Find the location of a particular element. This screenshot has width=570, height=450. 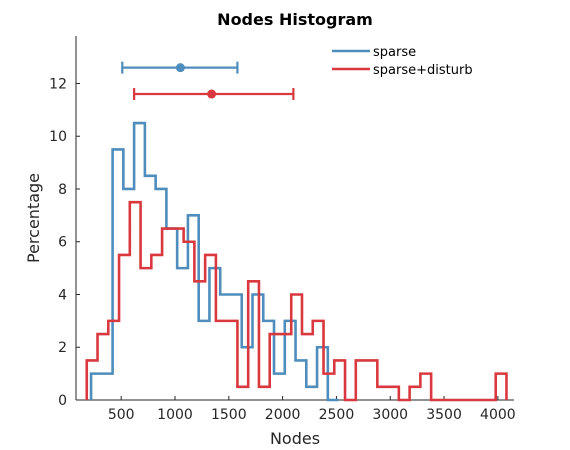

chart-title: Nodes Histogram is located at coordinates (295, 19).